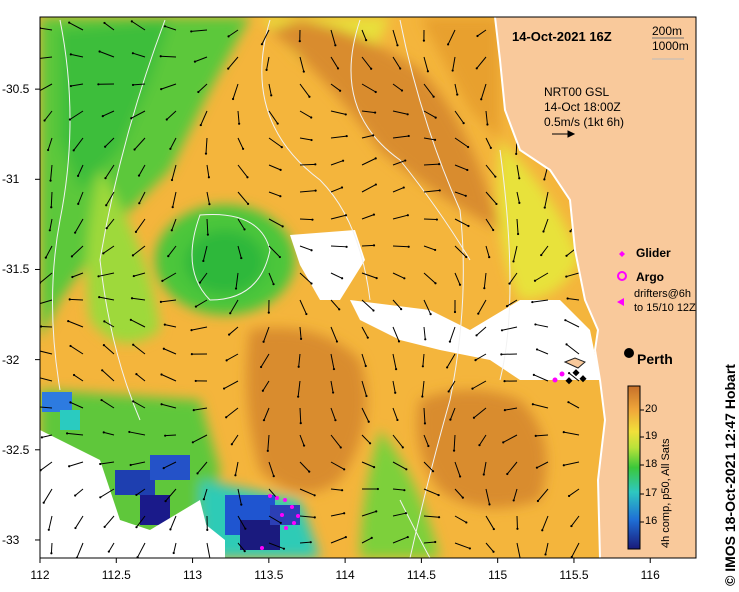 This screenshot has height=592, width=739. I want to click on y-ticks, so click(37, 314).